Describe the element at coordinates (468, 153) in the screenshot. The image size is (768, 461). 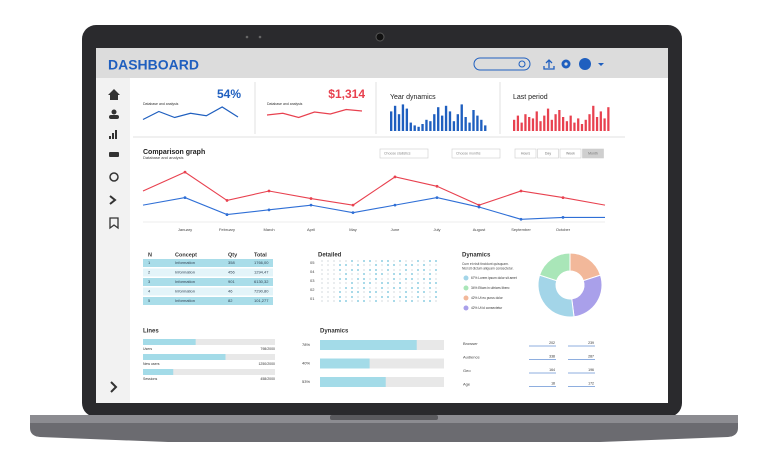
I see `dropdown-label: Choose months` at that location.